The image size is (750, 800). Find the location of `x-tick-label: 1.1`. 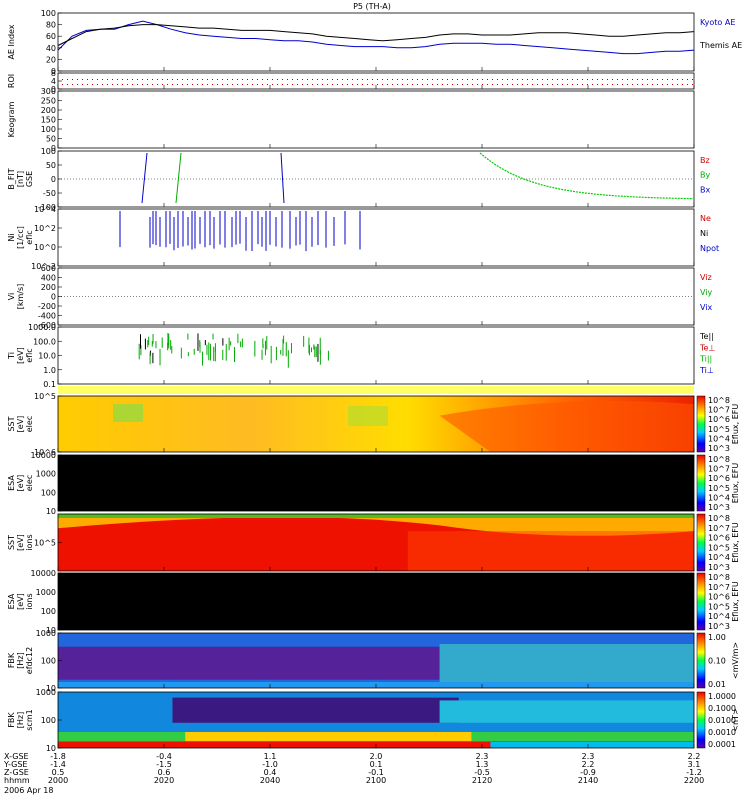

x-tick-label: 1.1 is located at coordinates (270, 756).